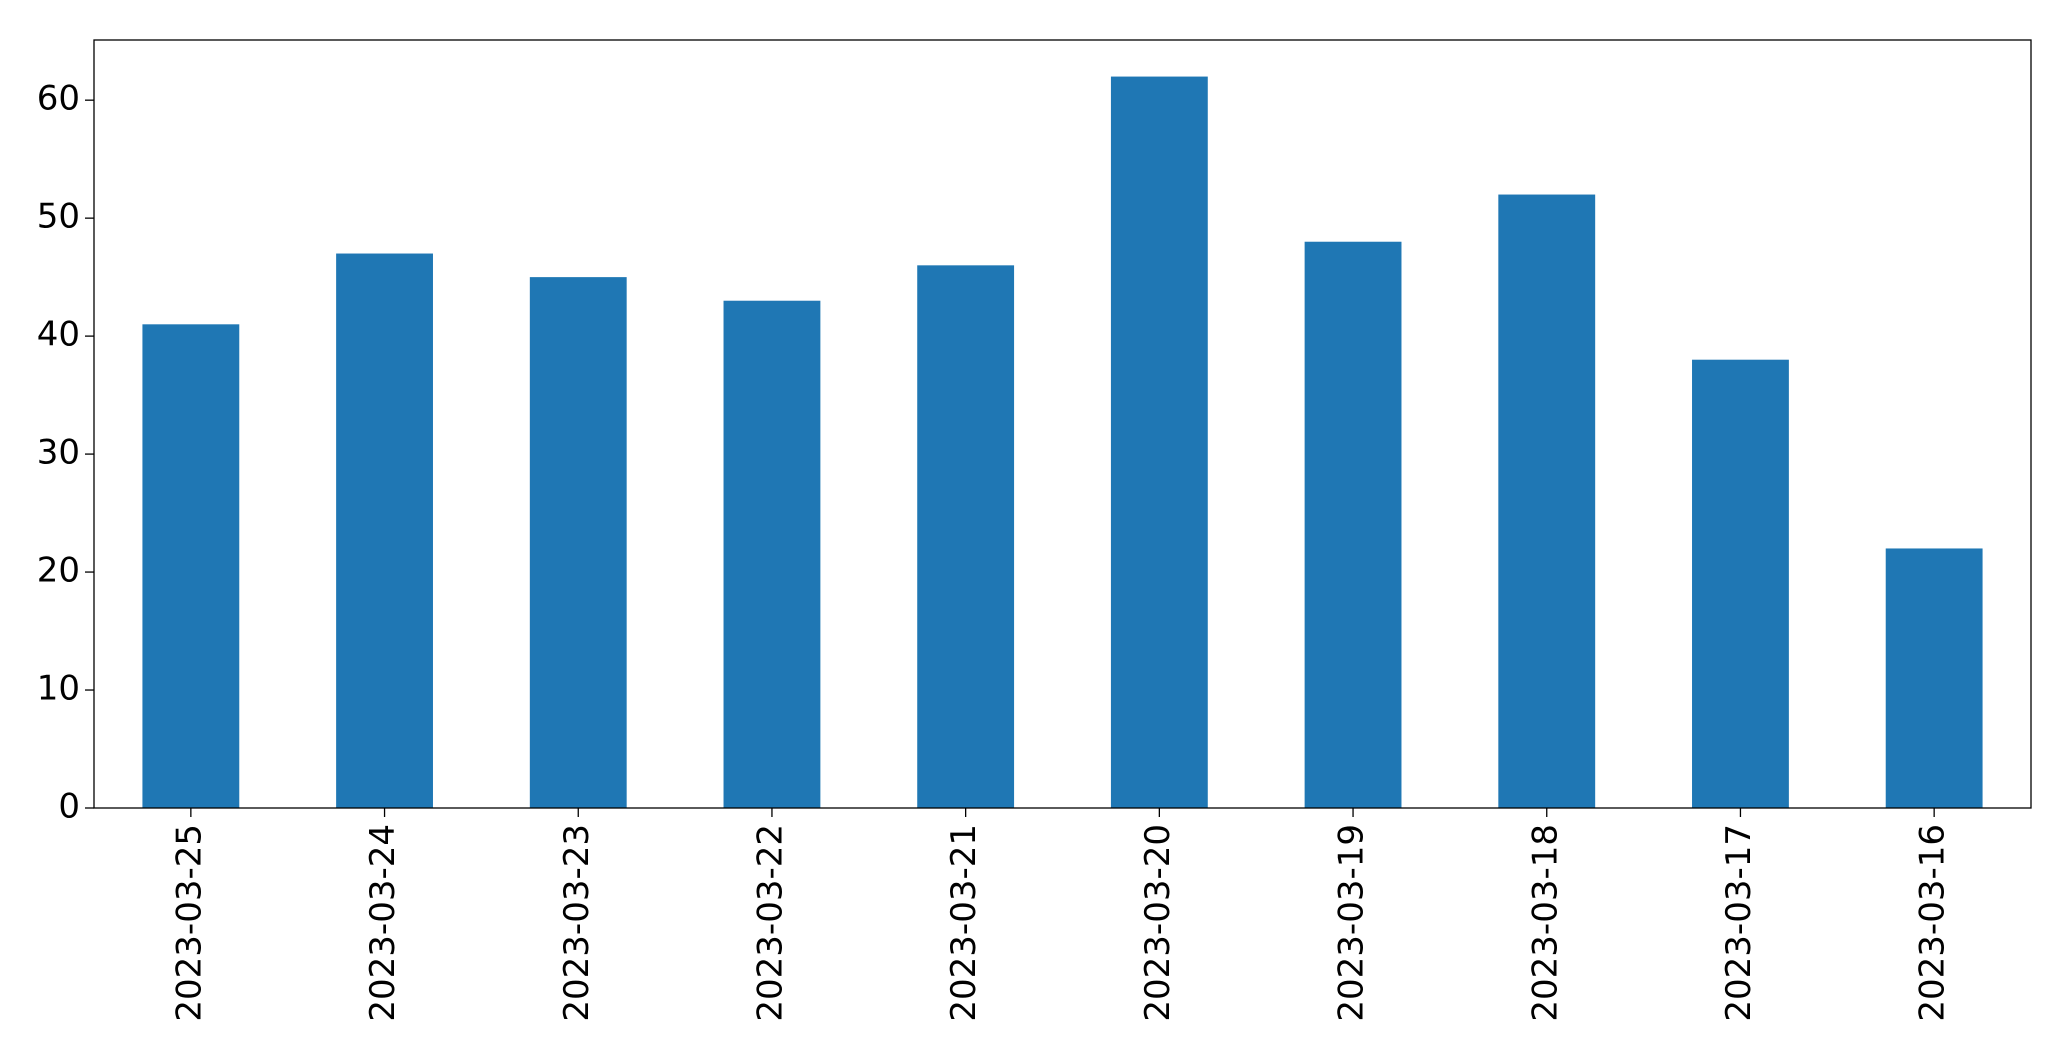 The image size is (2071, 1061). What do you see at coordinates (58, 99) in the screenshot?
I see `y-tick-label: 60` at bounding box center [58, 99].